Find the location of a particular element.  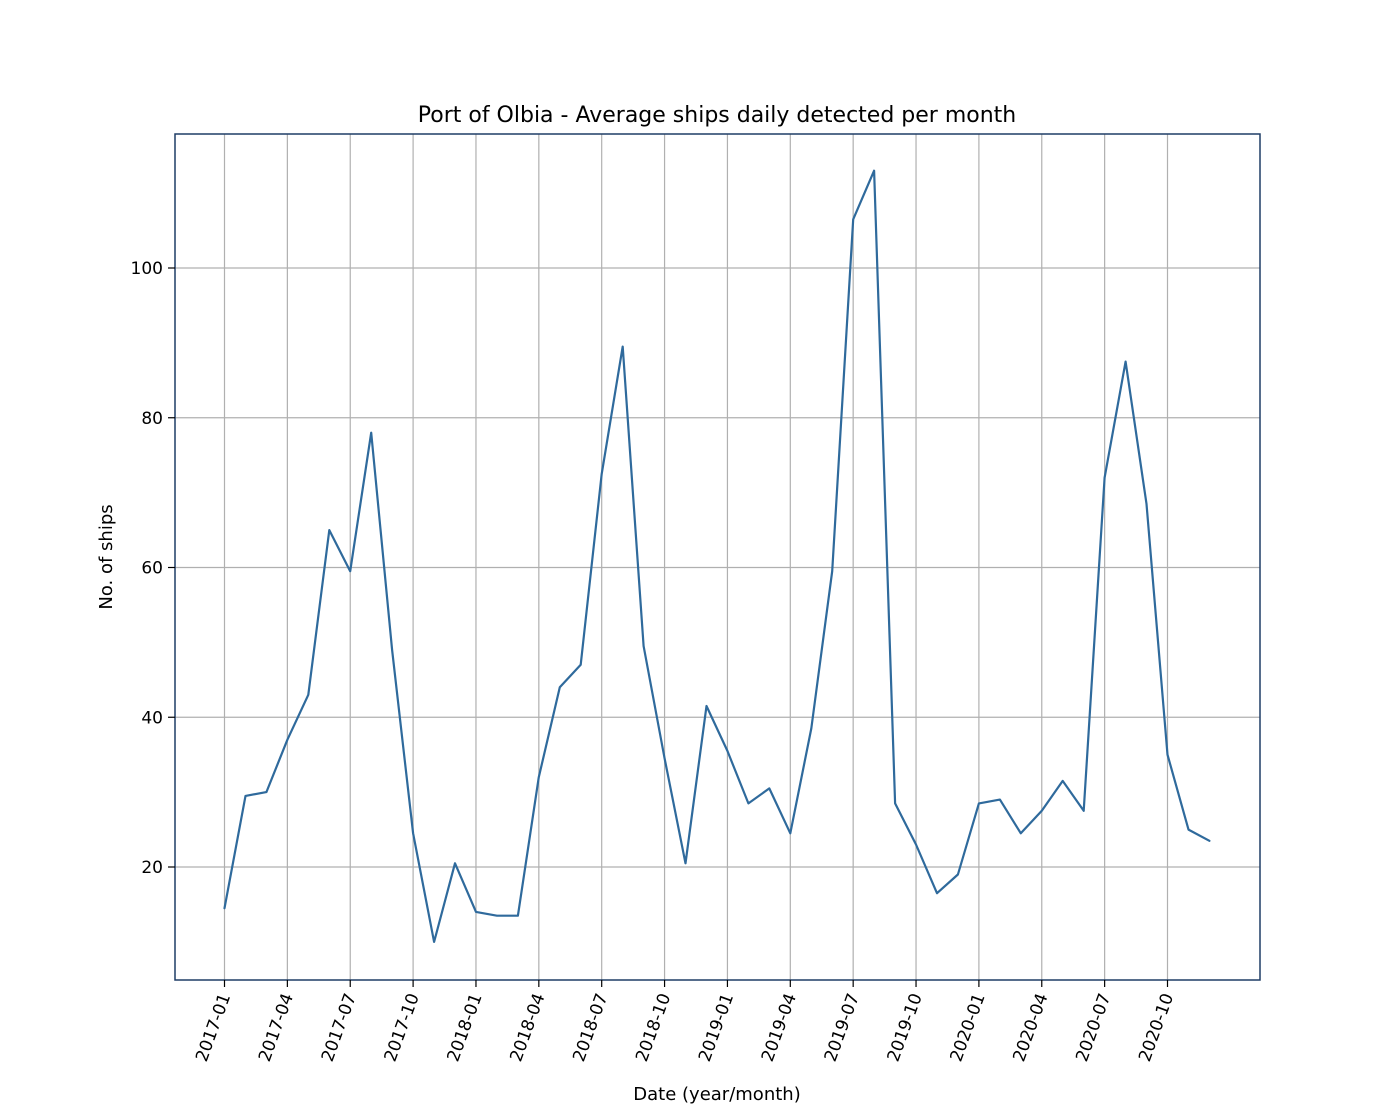

y-axis-label: No. of ships is located at coordinates (106, 556).